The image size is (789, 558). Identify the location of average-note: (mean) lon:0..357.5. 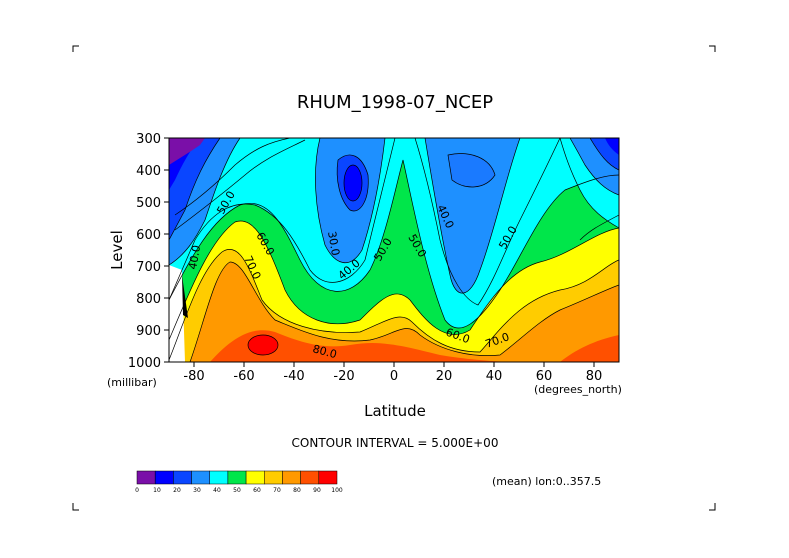
(546, 481).